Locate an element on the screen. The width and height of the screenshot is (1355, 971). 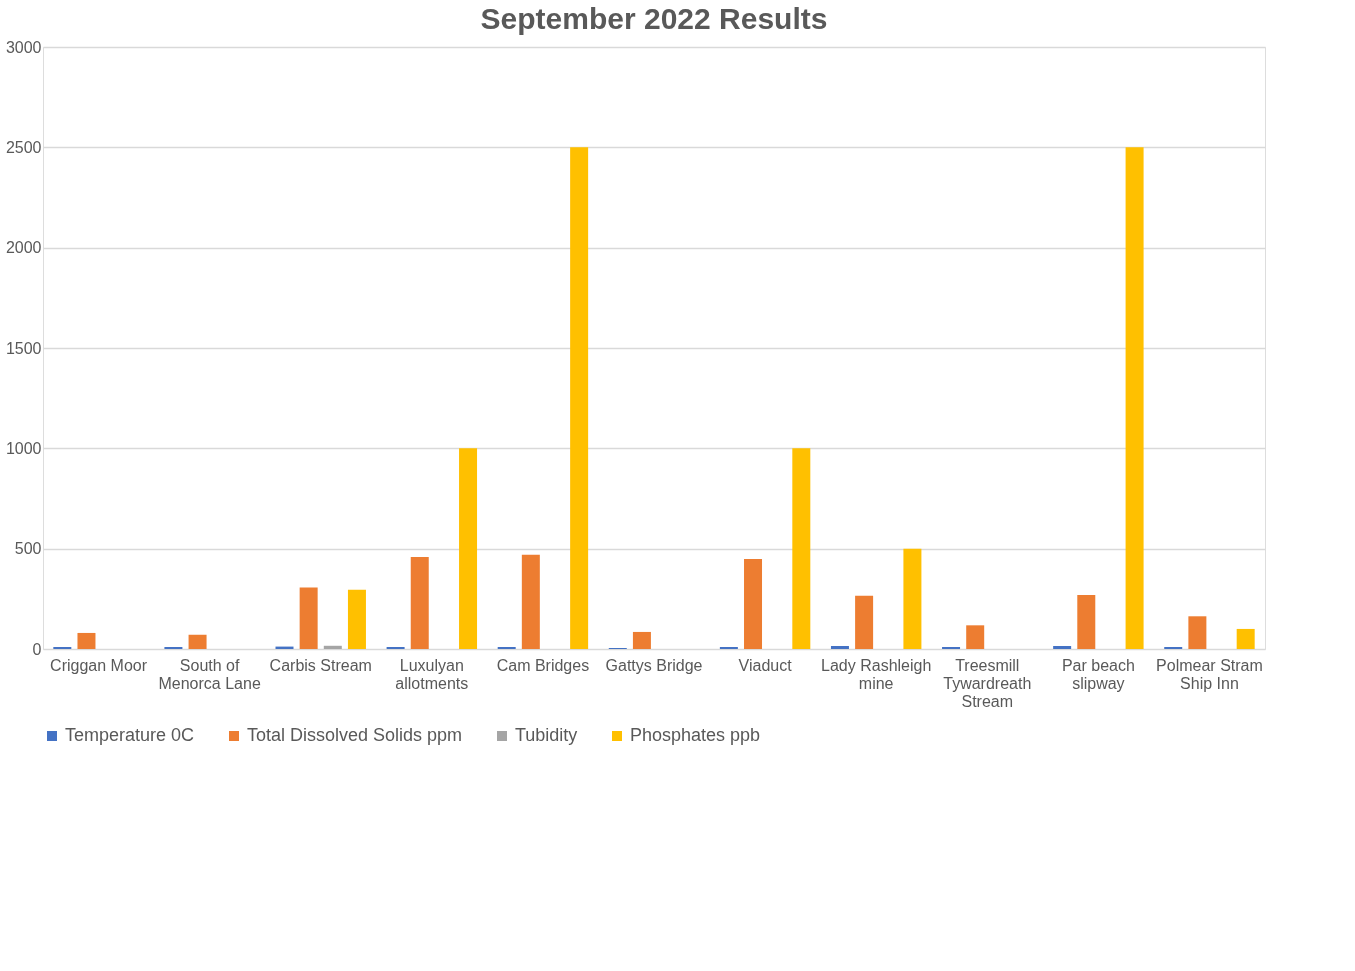
x-tick-label: Gattys Bridge is located at coordinates (654, 665).